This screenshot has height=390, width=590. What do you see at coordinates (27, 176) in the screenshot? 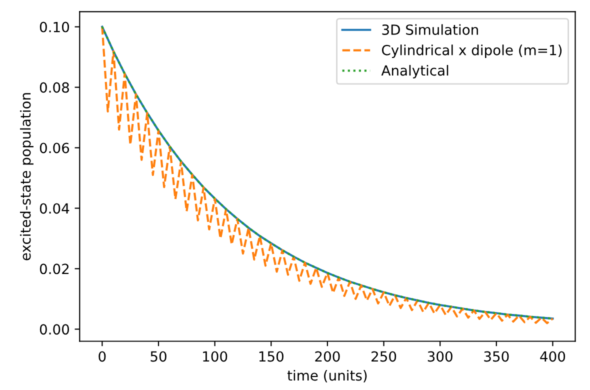
I see `y-axis-title: excited-state population` at bounding box center [27, 176].